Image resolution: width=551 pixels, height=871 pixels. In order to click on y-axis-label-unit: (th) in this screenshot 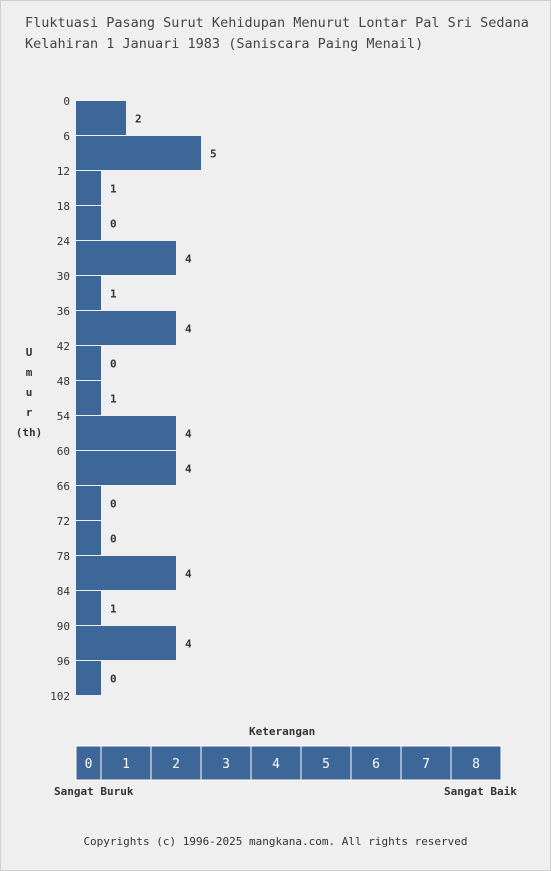, I will do `click(29, 432)`.